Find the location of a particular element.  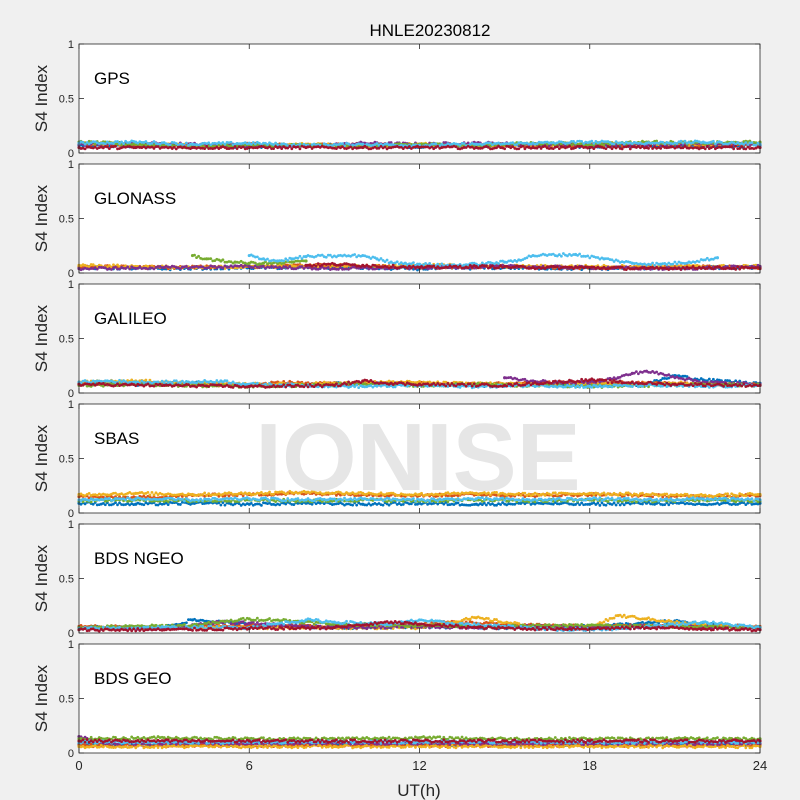

y-axis-label: S4 Index is located at coordinates (41, 218).